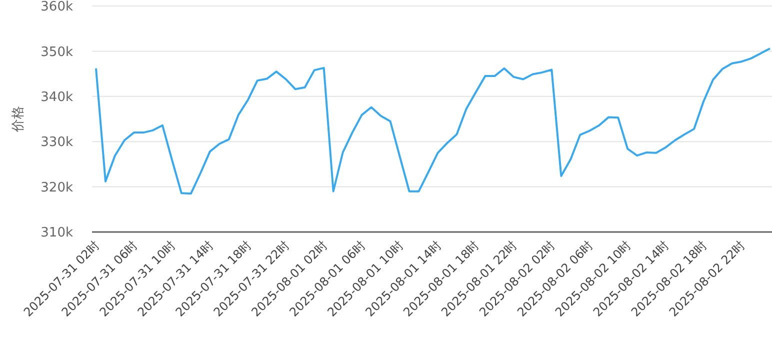  Describe the element at coordinates (57, 188) in the screenshot. I see `y-tick-label: 320k` at that location.